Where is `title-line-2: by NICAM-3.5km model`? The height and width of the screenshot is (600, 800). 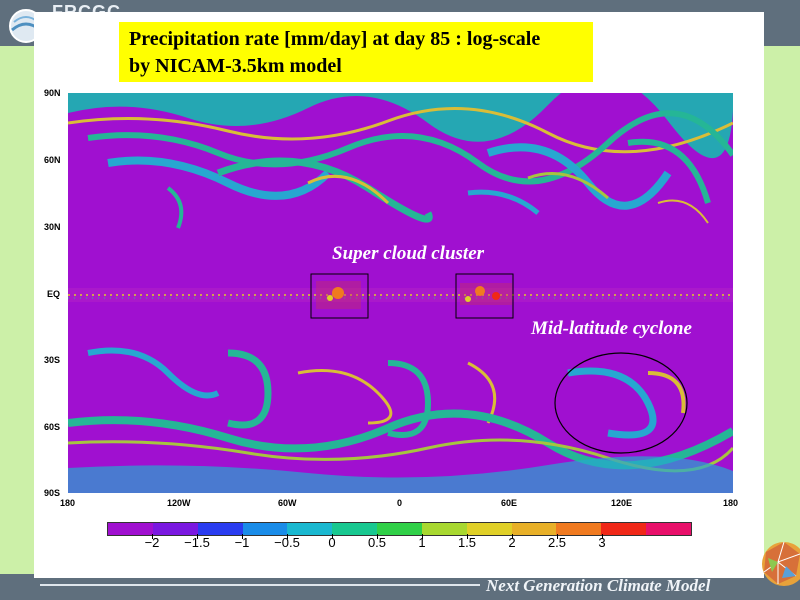 title-line-2: by NICAM-3.5km model is located at coordinates (235, 66).